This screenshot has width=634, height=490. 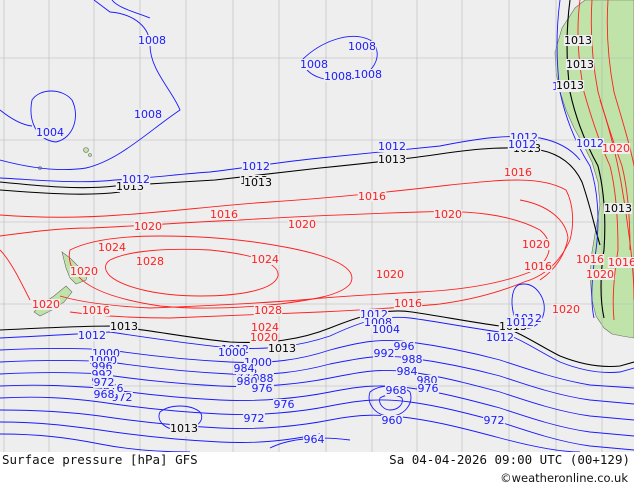 I want to click on isobar-label: 996, so click(x=404, y=346).